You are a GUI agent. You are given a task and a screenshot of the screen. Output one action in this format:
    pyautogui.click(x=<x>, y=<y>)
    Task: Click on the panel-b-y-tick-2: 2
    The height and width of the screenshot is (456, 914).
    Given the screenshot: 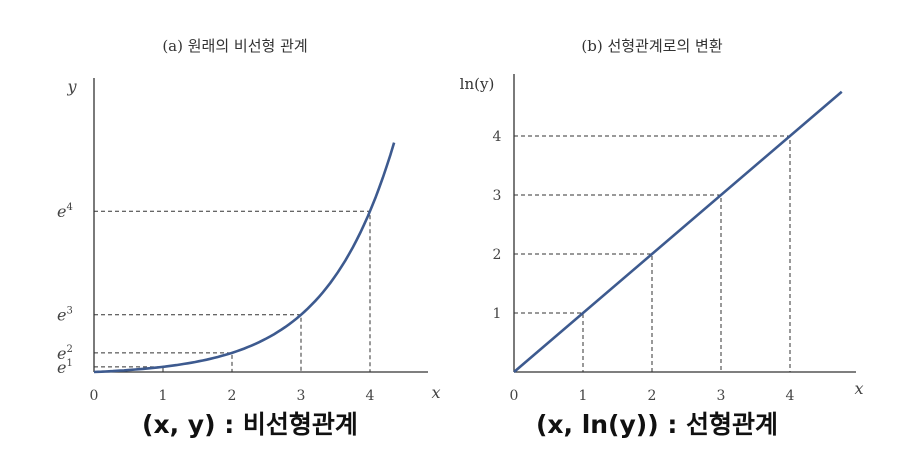 What is the action you would take?
    pyautogui.click(x=497, y=255)
    